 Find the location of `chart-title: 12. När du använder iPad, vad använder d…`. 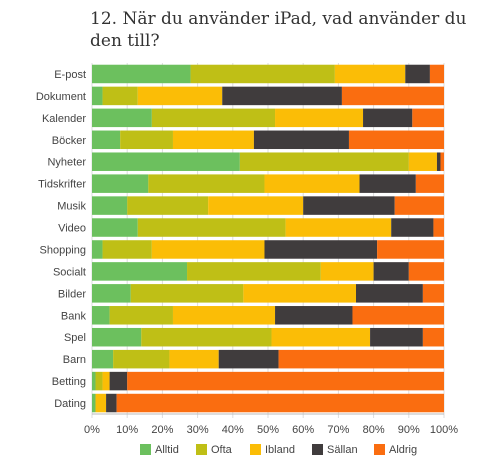

chart-title: 12. När du använder iPad, vad använder d… is located at coordinates (278, 30).